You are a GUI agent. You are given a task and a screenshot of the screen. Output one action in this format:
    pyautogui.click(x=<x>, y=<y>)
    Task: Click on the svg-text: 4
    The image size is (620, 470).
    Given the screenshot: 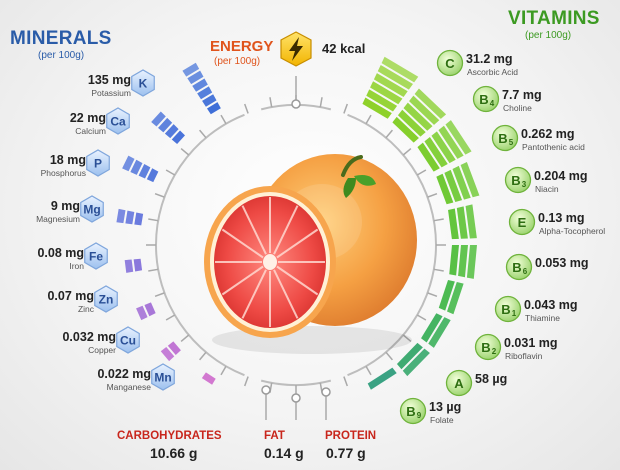 What is the action you would take?
    pyautogui.click(x=492, y=103)
    